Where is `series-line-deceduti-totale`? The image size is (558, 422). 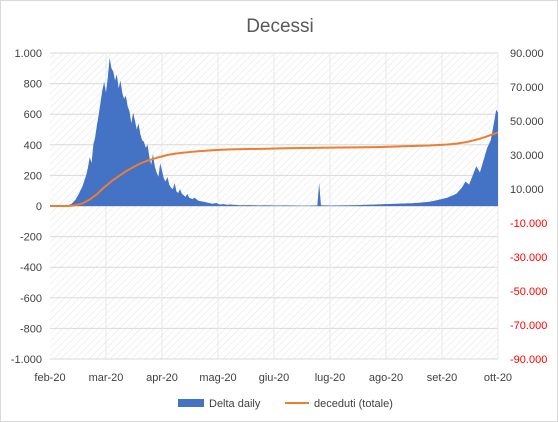
series-line-deceduti-totale is located at coordinates (274, 169).